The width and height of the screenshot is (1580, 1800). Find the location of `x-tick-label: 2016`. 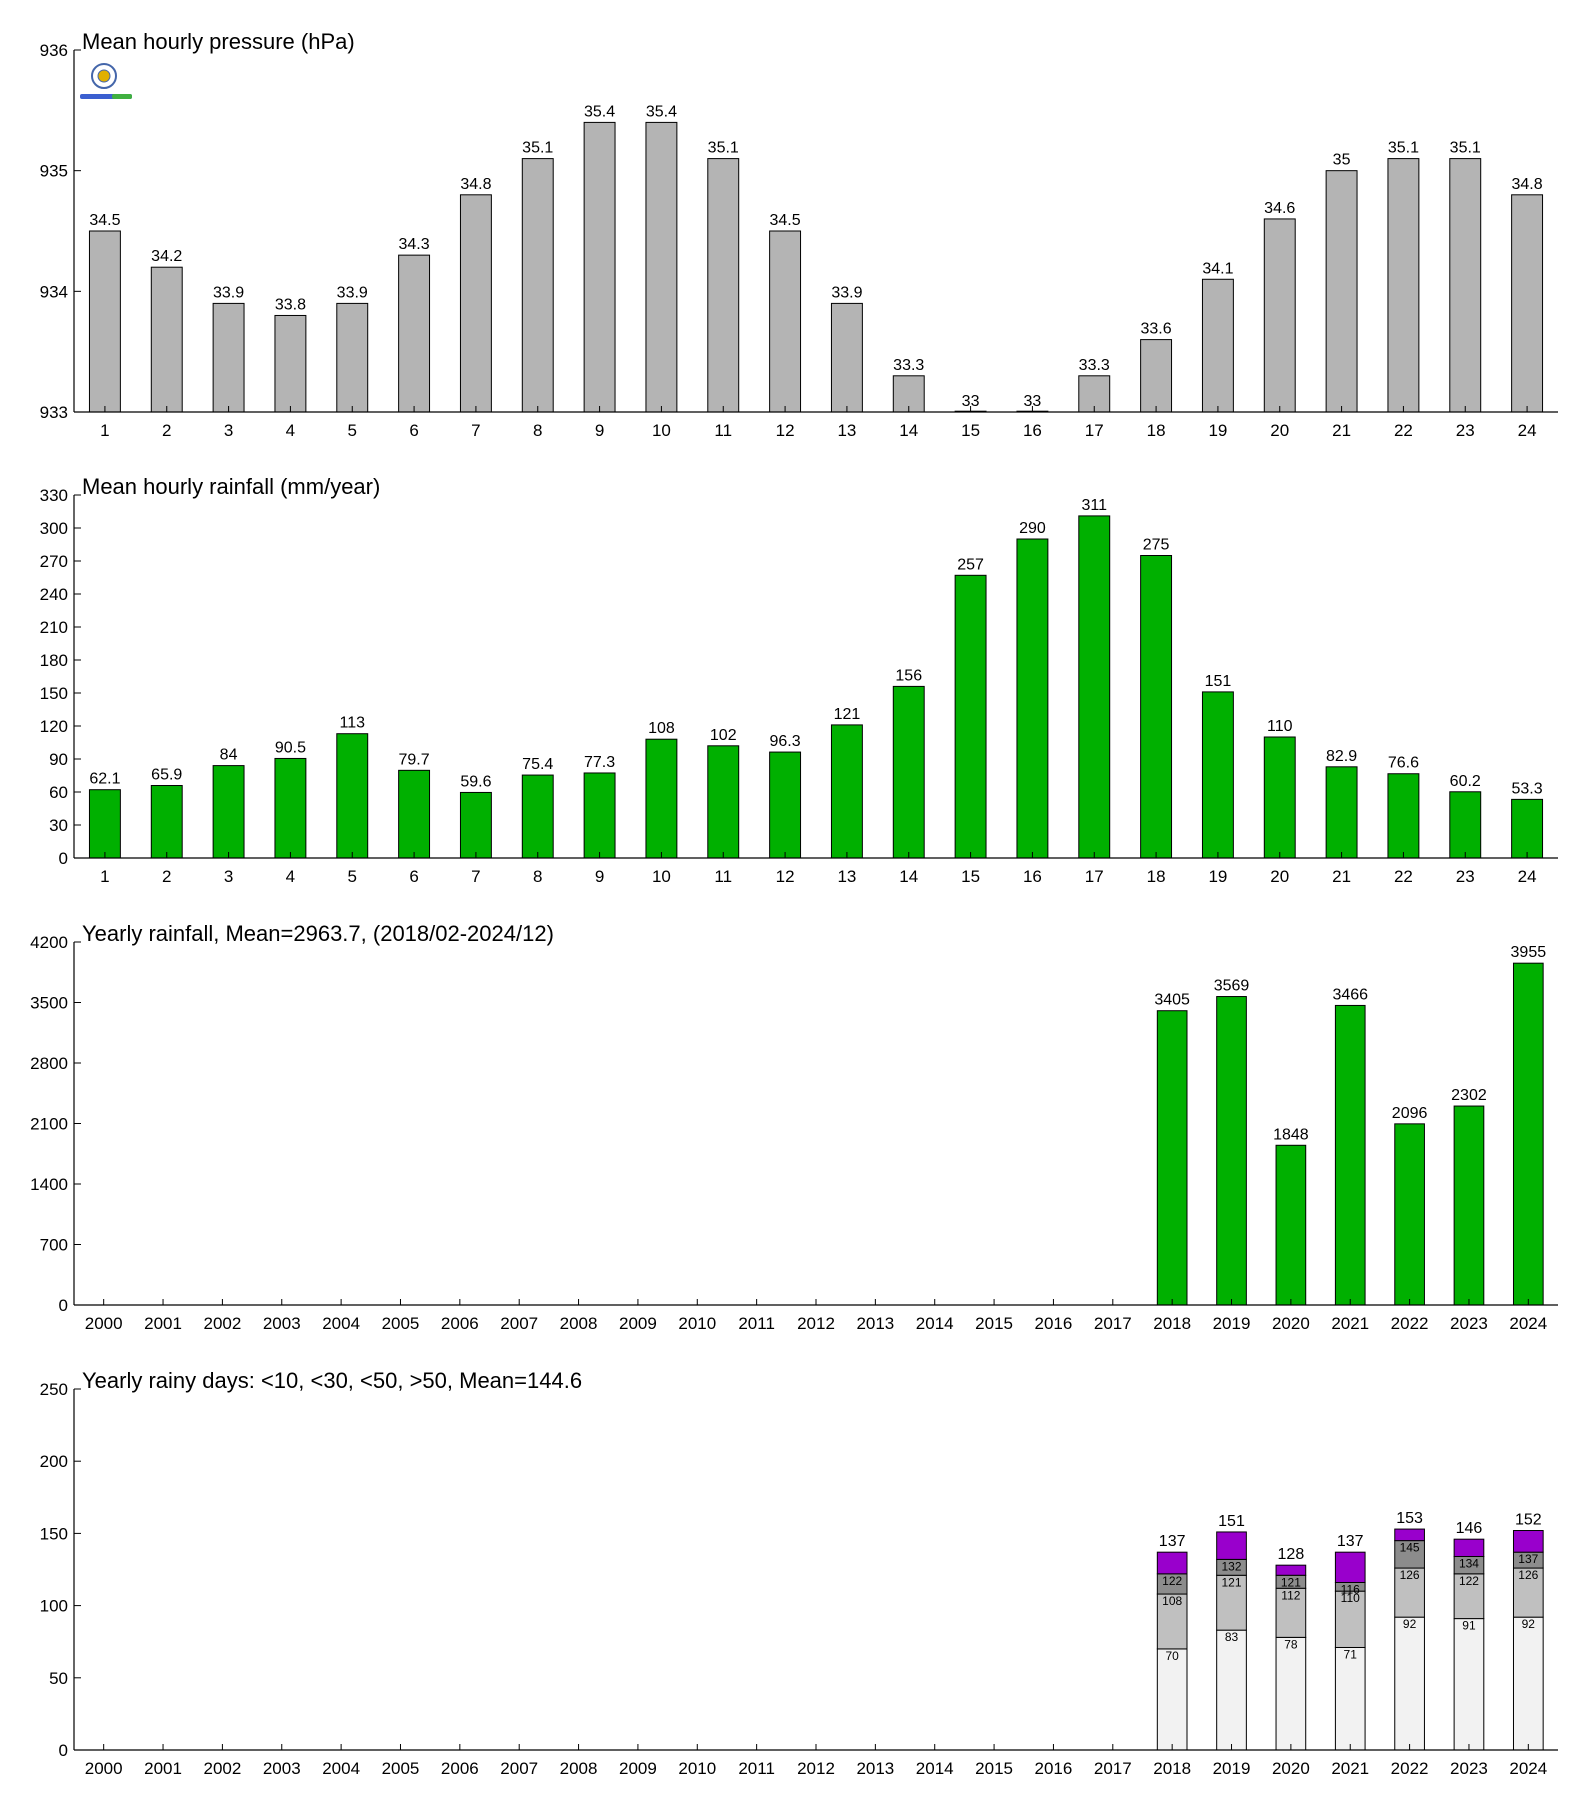

x-tick-label: 2016 is located at coordinates (1054, 1323).